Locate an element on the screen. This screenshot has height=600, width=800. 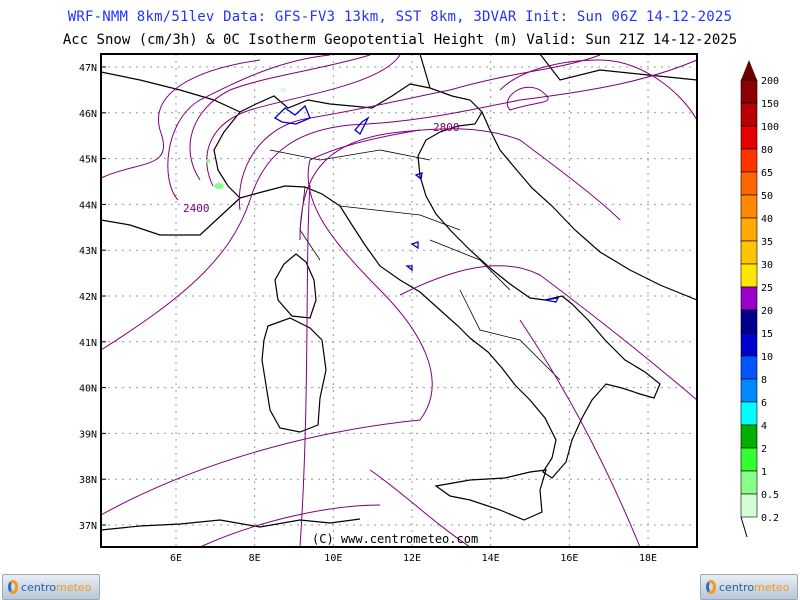
latitude-label: 39N is located at coordinates (88, 434).